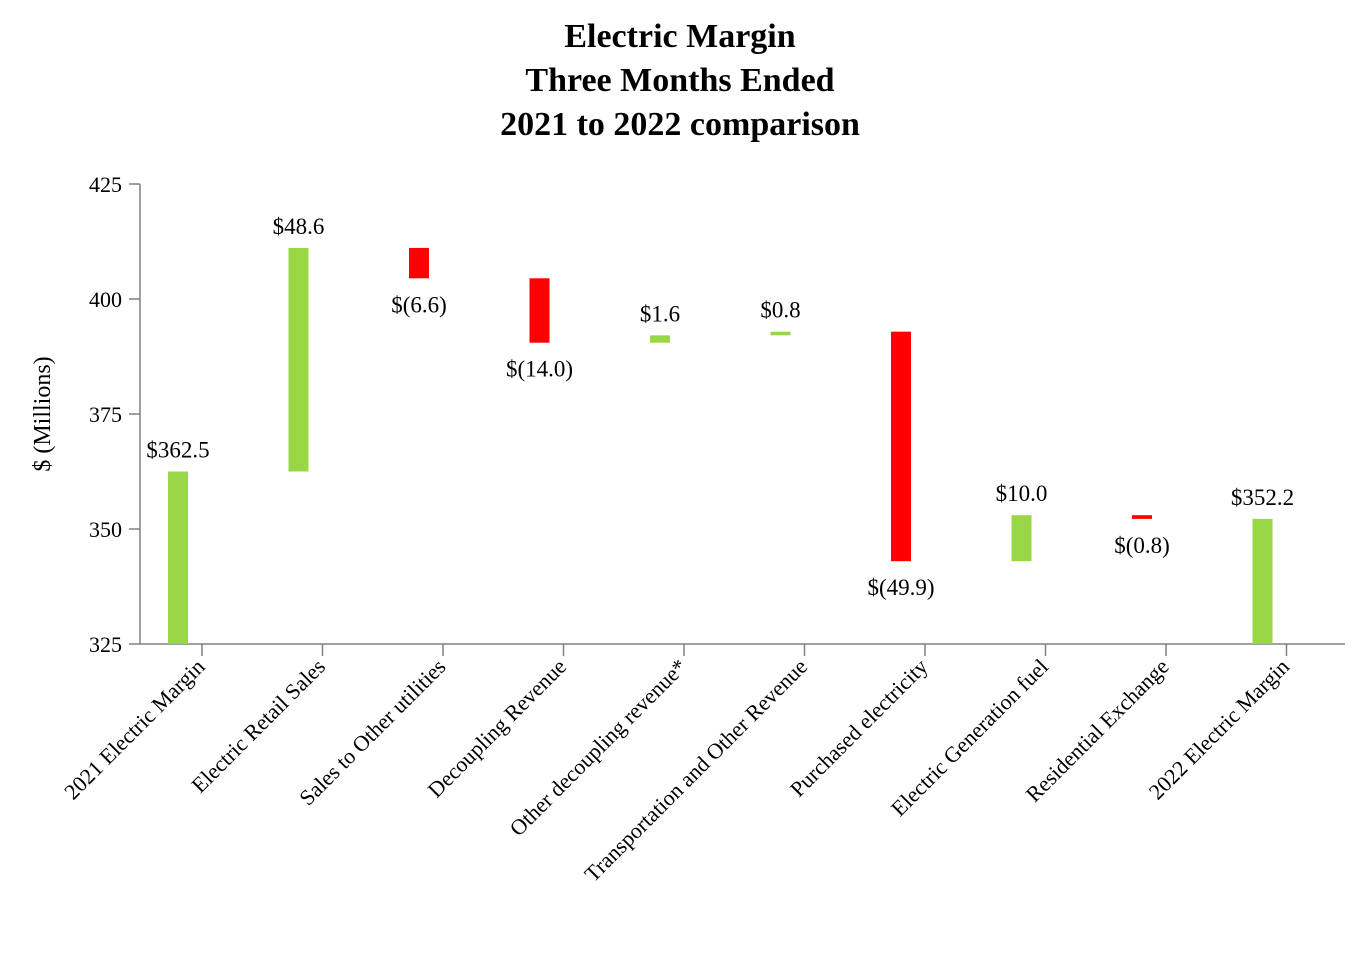 This screenshot has width=1364, height=960. Describe the element at coordinates (177, 450) in the screenshot. I see `data-label-1: $362.5` at that location.